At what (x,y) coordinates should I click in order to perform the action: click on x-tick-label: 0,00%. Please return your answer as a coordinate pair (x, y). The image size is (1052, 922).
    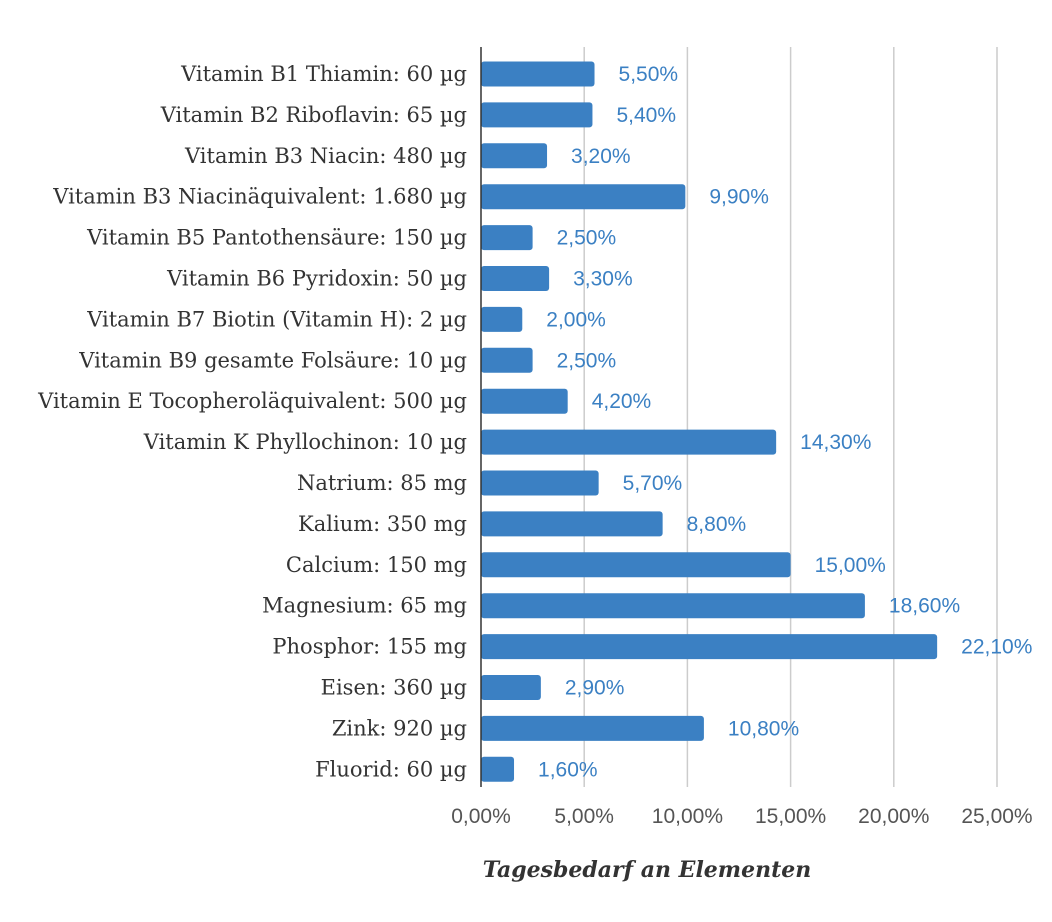
    Looking at the image, I should click on (481, 816).